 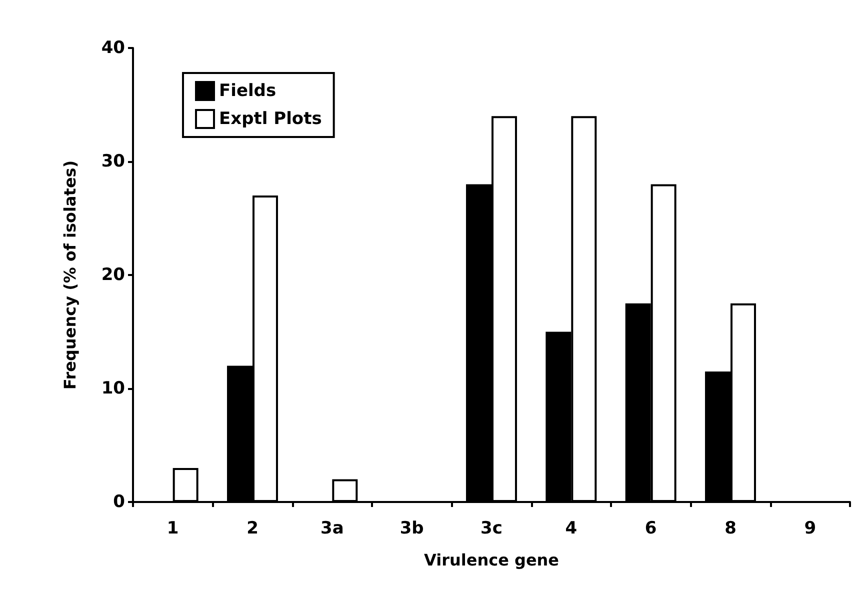 What do you see at coordinates (491, 528) in the screenshot?
I see `x-tick-label: 3c` at bounding box center [491, 528].